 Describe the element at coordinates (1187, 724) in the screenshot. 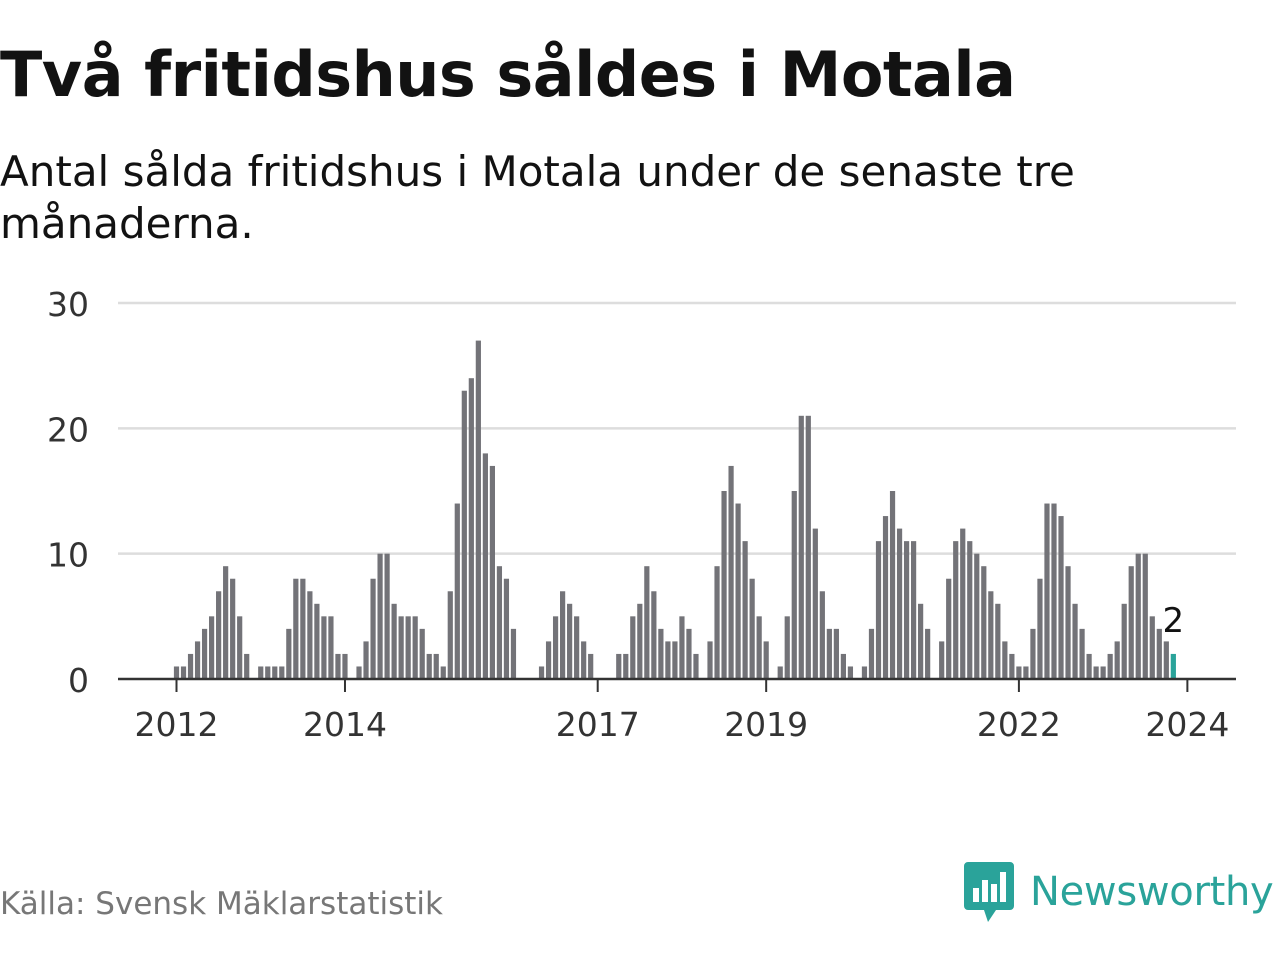

I see `x-tick-label: 2024` at that location.